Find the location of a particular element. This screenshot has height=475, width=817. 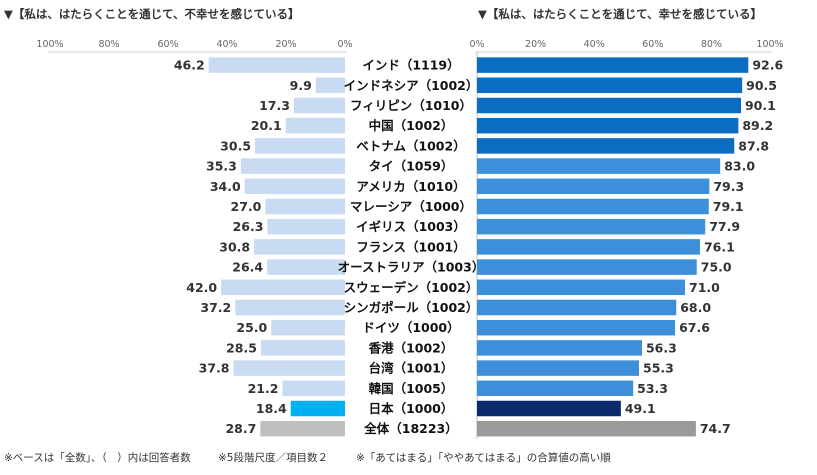

left-axis-tick: 100% is located at coordinates (49, 44).